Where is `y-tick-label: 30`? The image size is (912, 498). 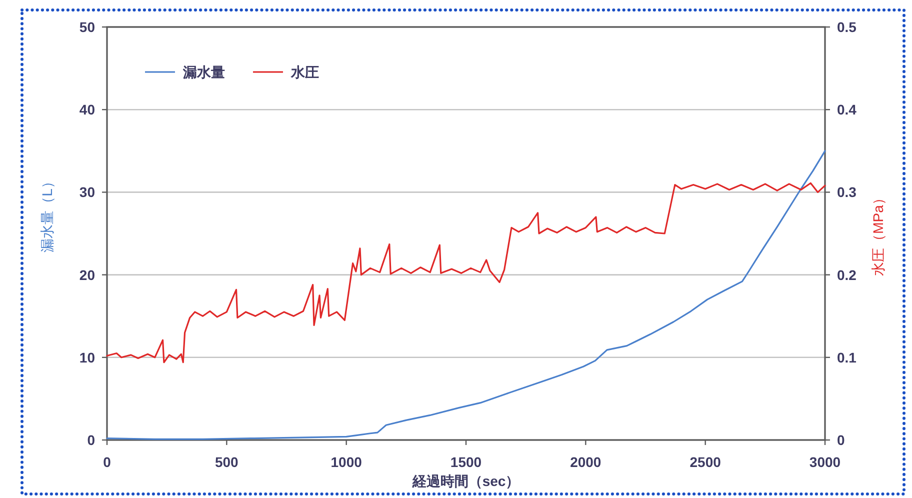
y-tick-label: 30 is located at coordinates (87, 192).